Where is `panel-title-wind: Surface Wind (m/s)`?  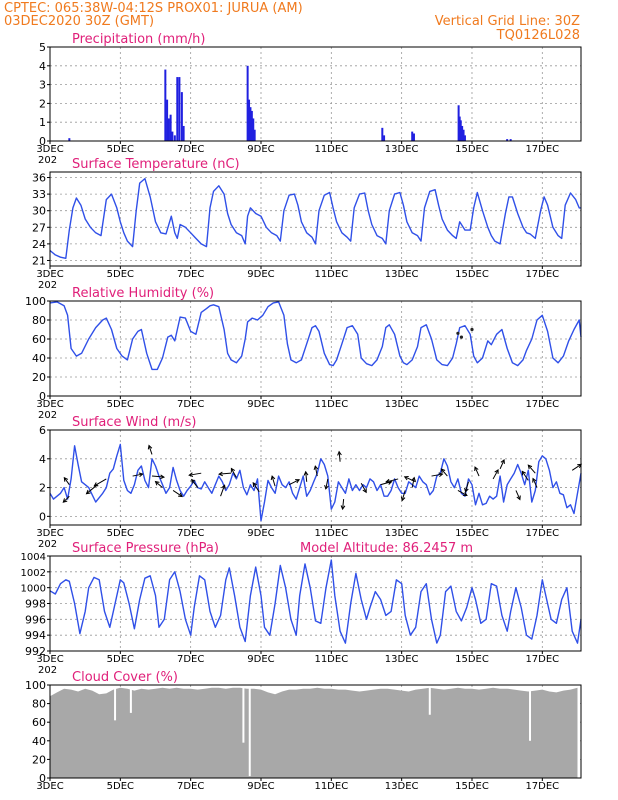
panel-title-wind: Surface Wind (m/s) is located at coordinates (134, 422).